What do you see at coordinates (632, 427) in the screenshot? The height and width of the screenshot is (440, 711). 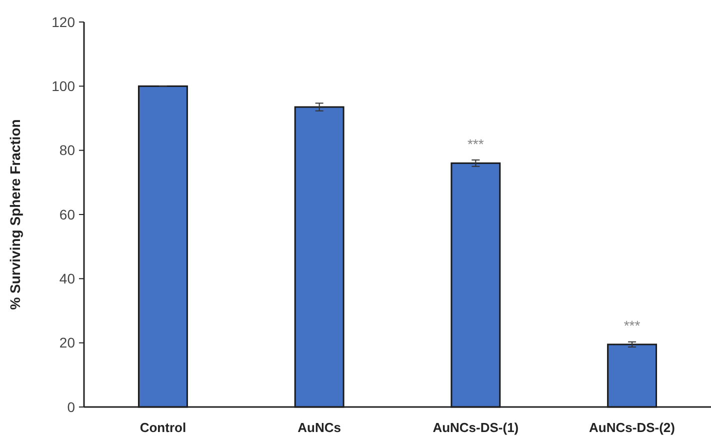 I see `x-tick-label: AuNCs-DS-(2)` at bounding box center [632, 427].